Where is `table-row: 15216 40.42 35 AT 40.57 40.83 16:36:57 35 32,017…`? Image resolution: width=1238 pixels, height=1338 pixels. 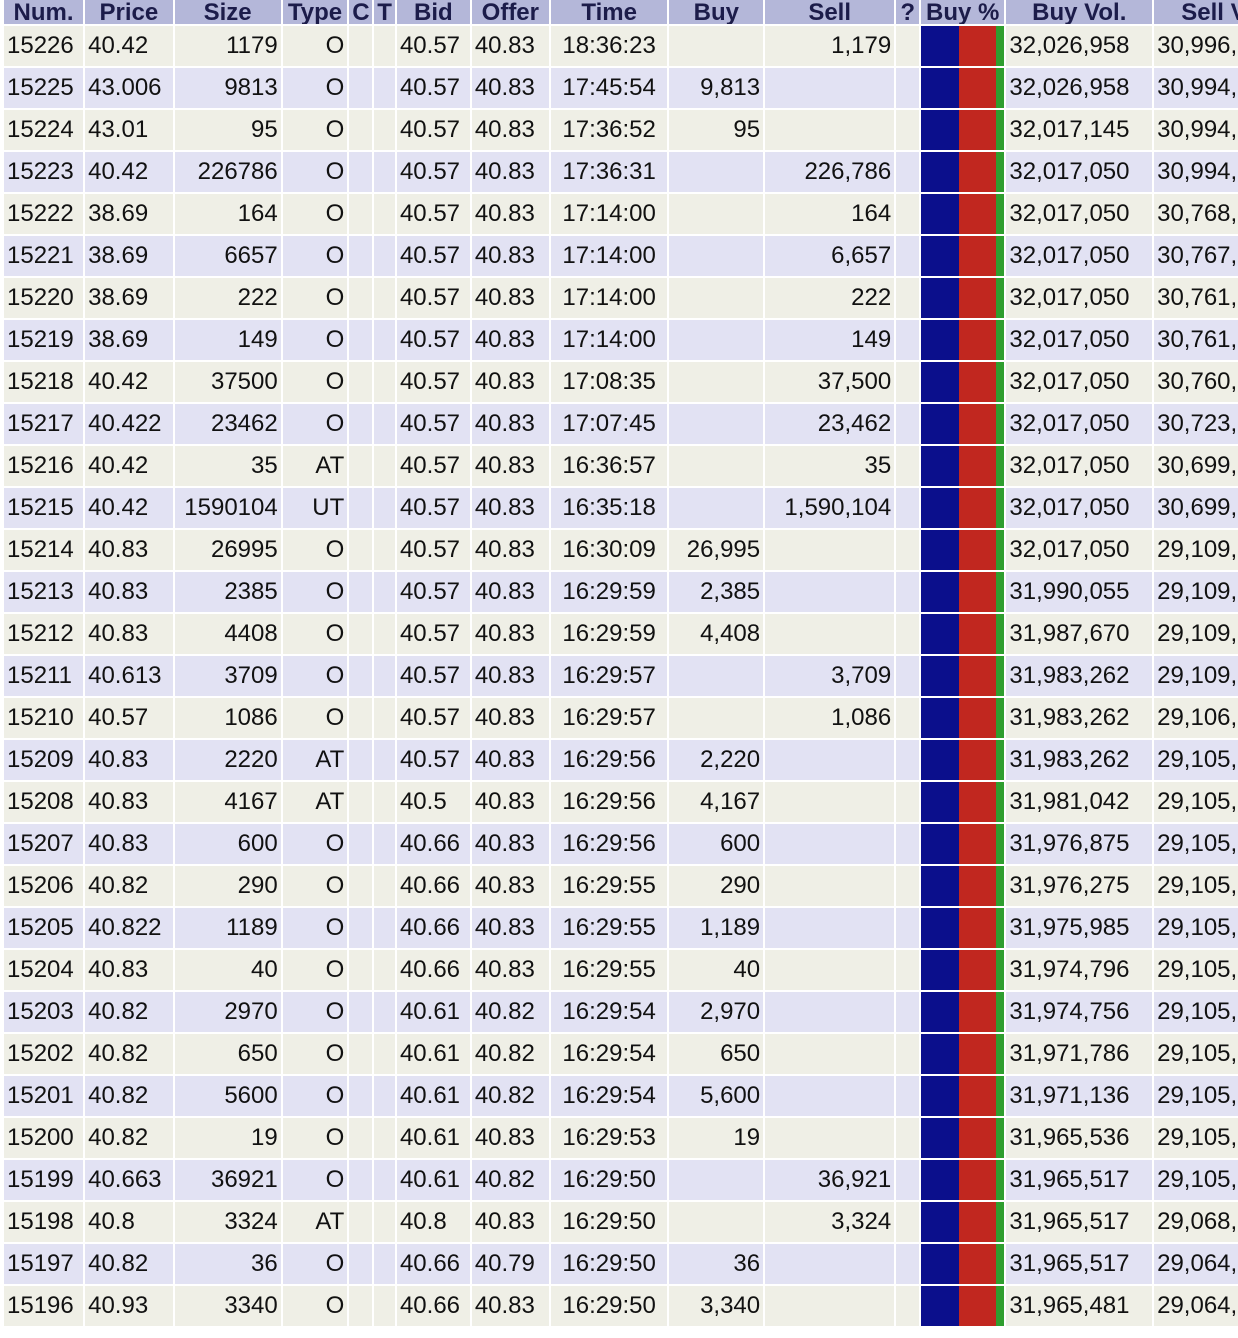
table-row: 15216 40.42 35 AT 40.57 40.83 16:36:57 35 32,017… is located at coordinates (621, 466).